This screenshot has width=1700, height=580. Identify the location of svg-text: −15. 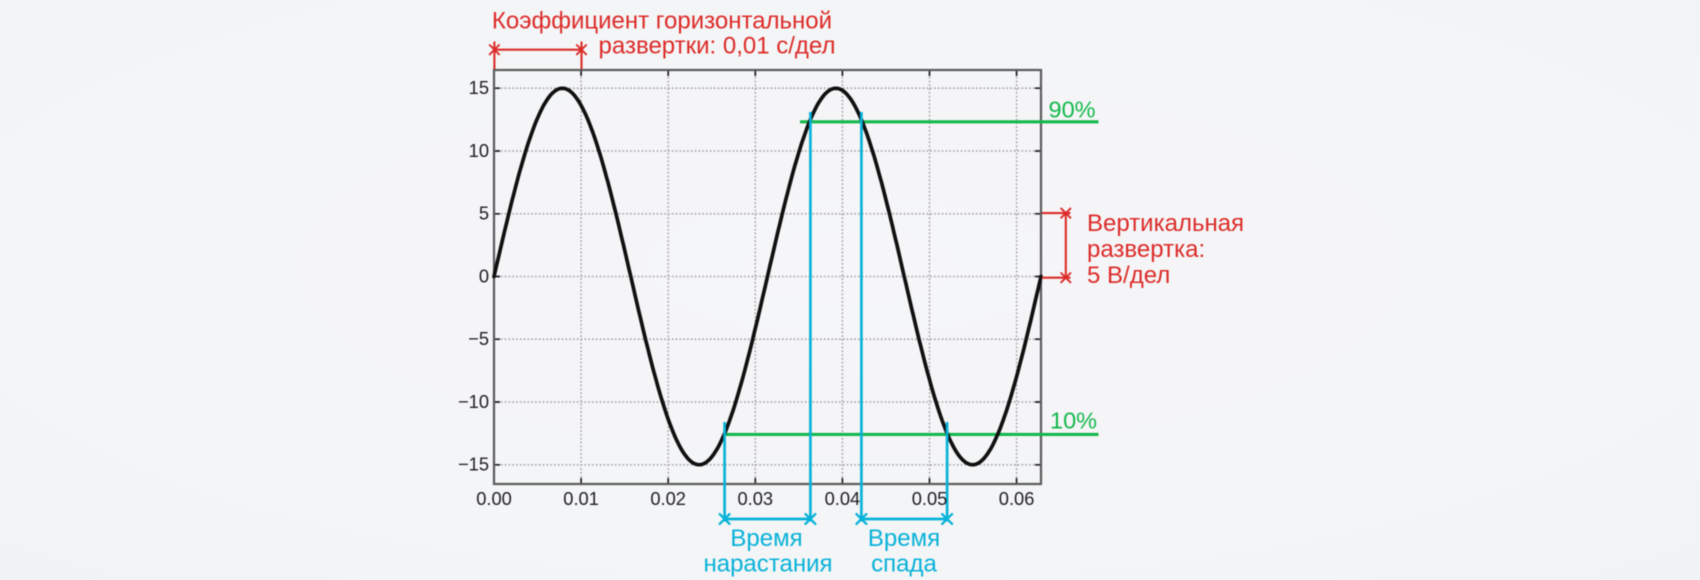
(473, 464).